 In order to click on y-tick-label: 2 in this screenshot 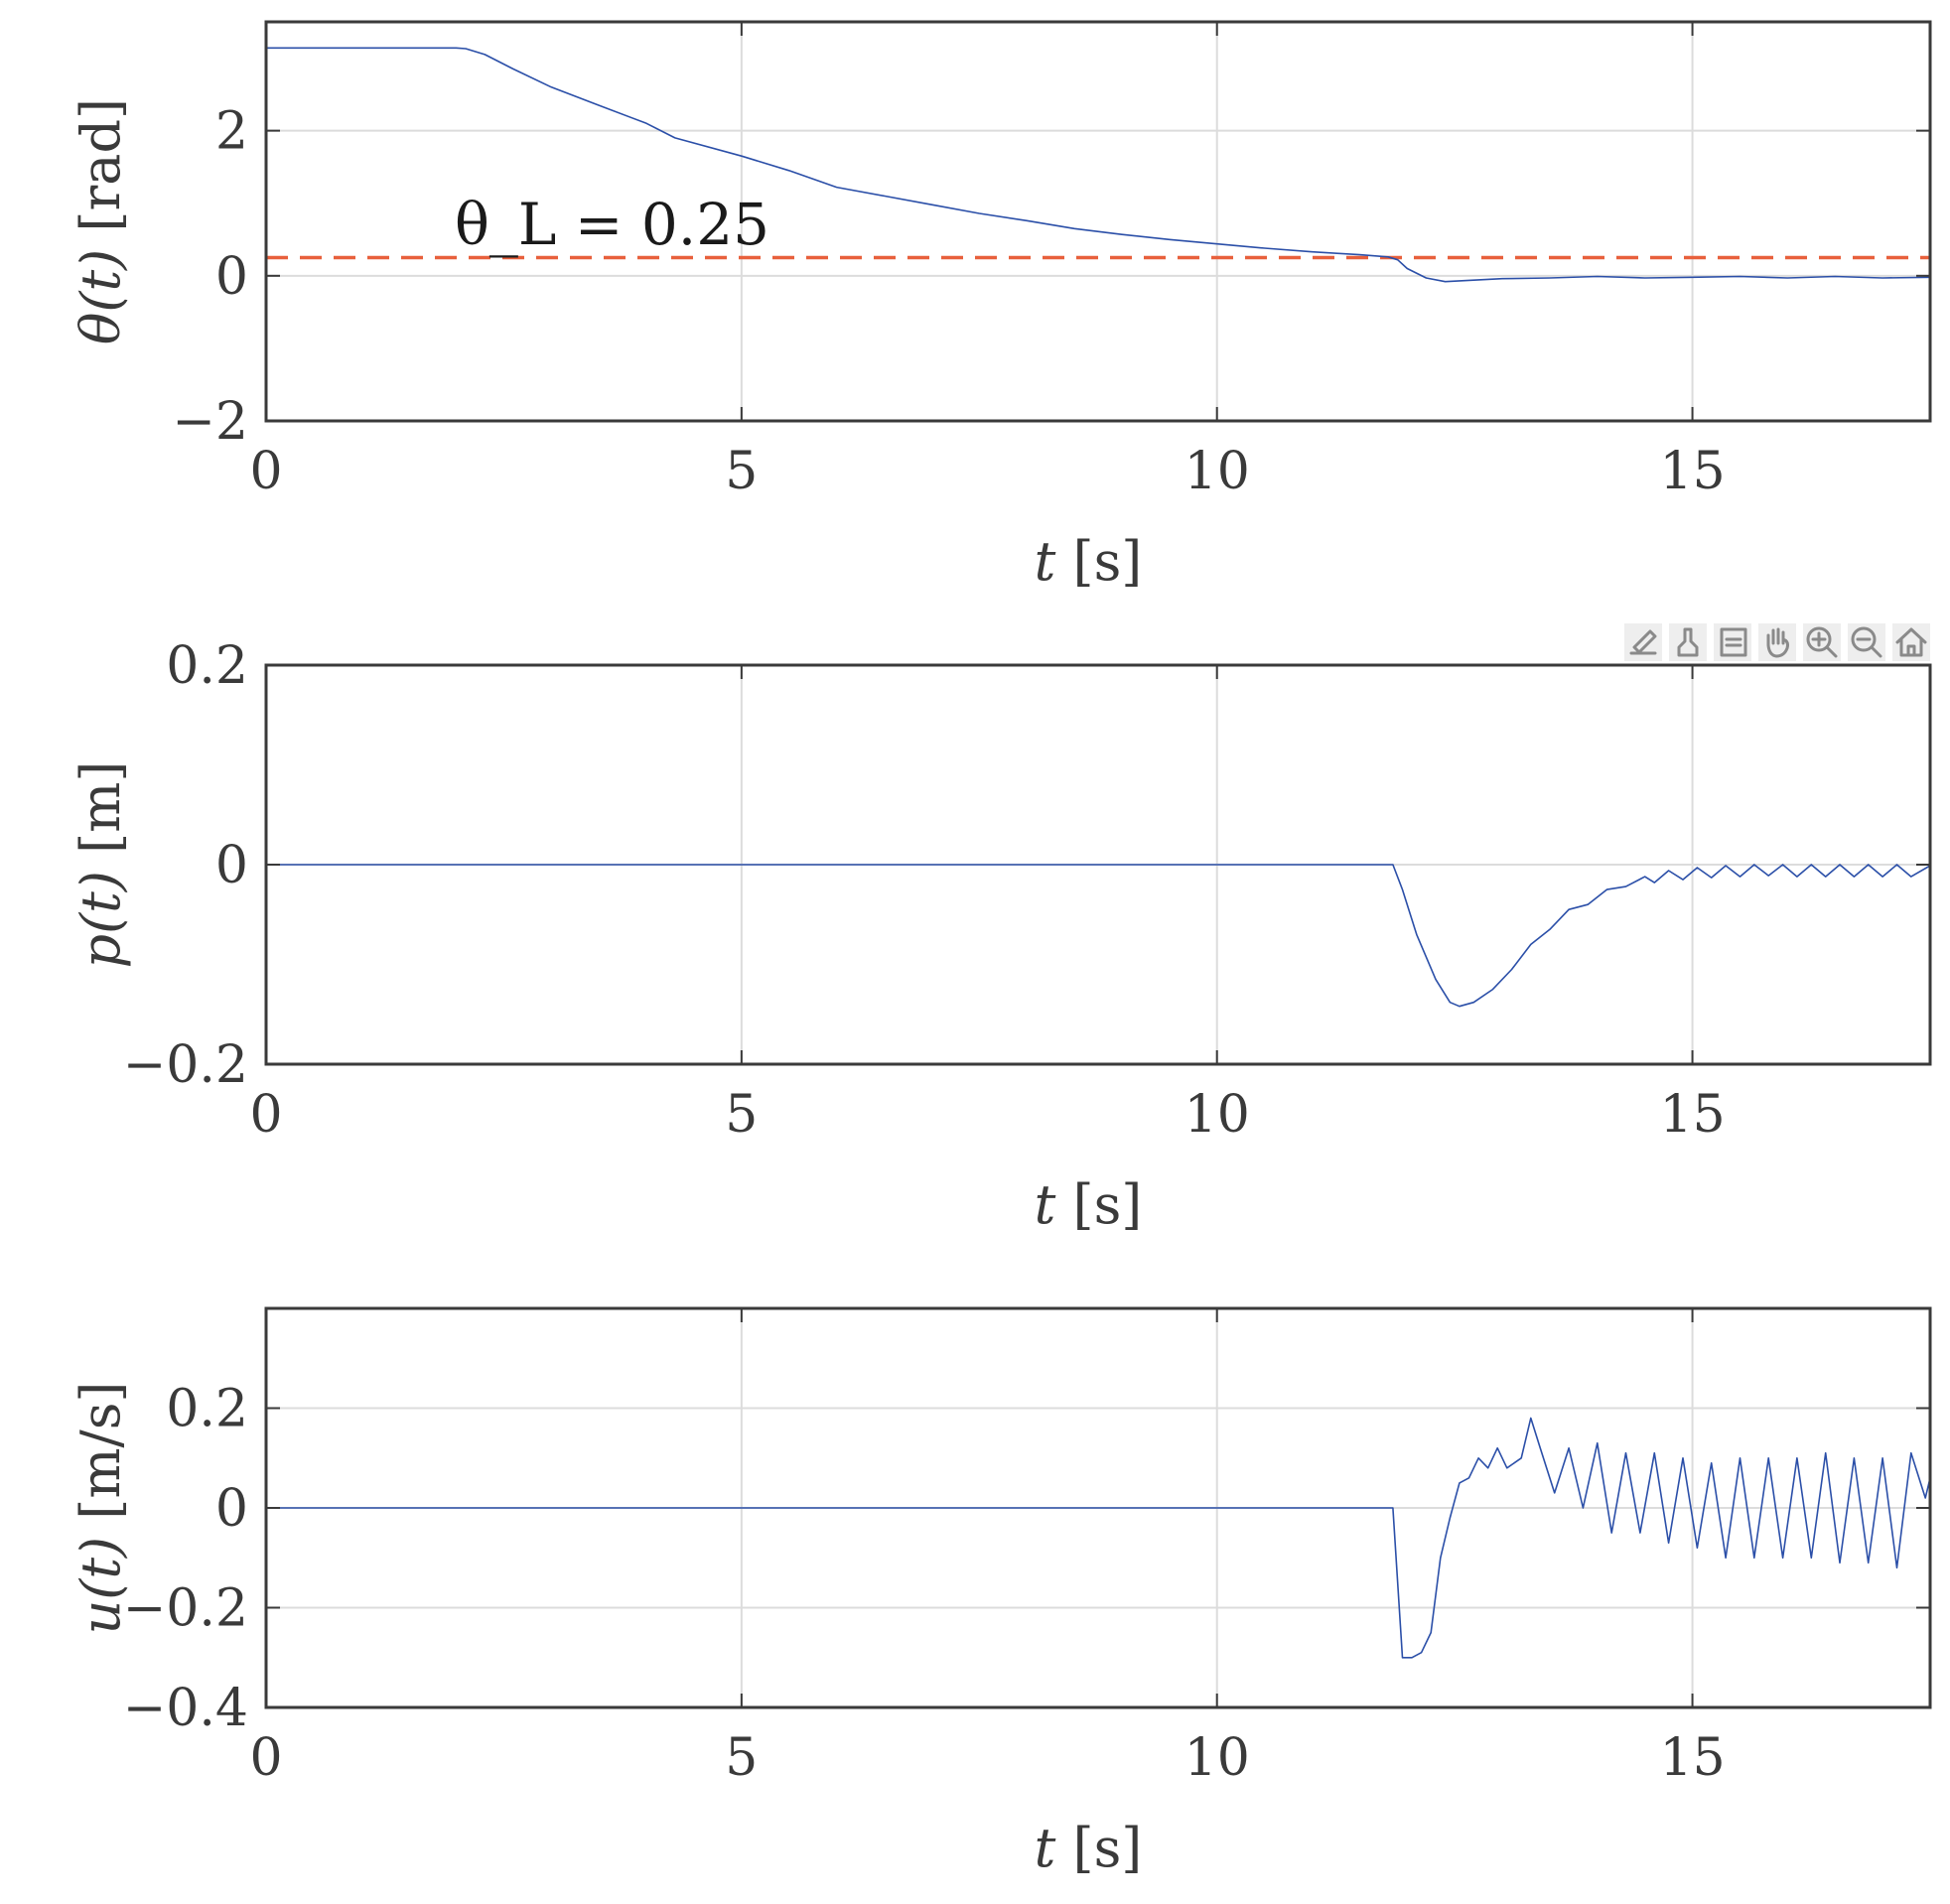, I will do `click(232, 132)`.